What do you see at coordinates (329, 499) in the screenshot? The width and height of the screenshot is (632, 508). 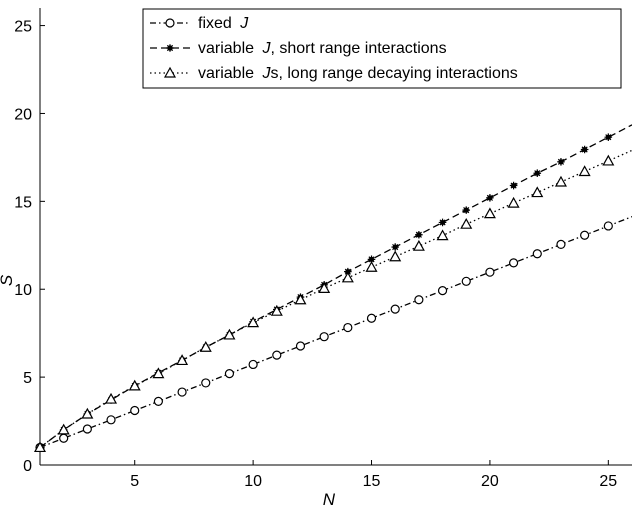 I see `x-axis-label: N` at bounding box center [329, 499].